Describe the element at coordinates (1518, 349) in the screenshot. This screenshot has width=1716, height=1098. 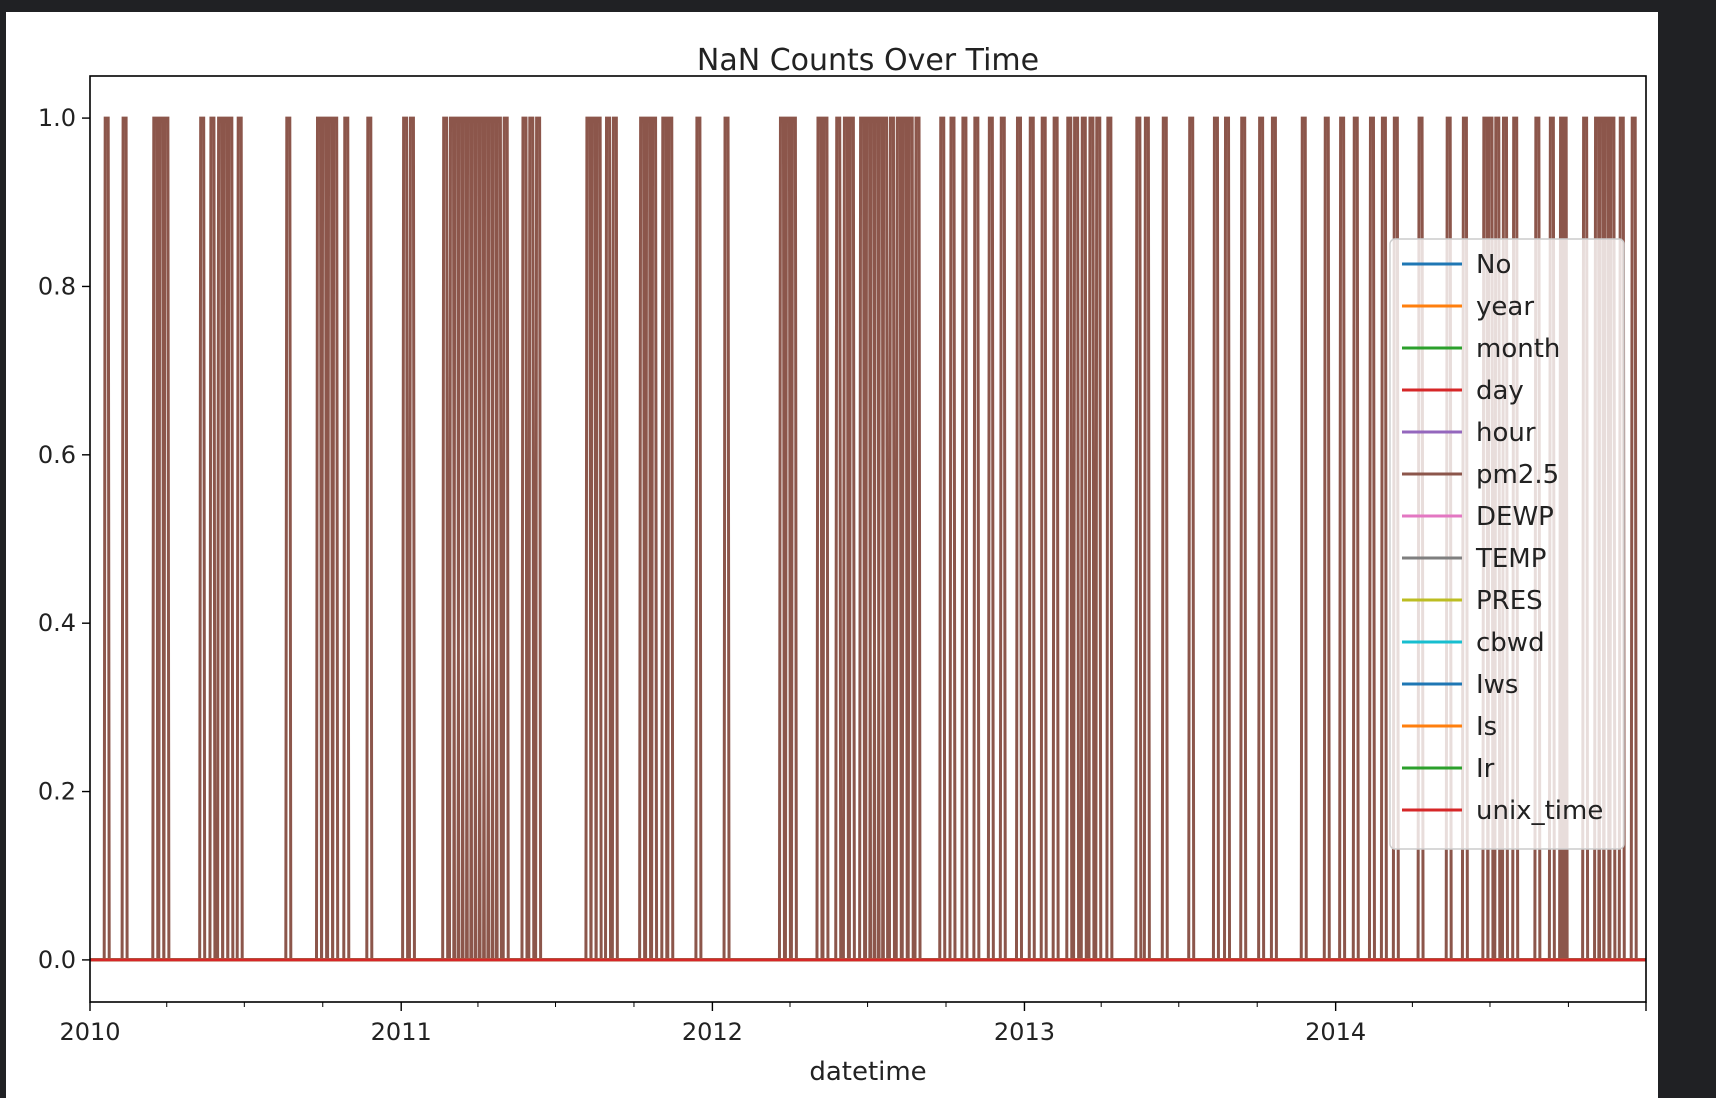
I see `legend-label: month` at that location.